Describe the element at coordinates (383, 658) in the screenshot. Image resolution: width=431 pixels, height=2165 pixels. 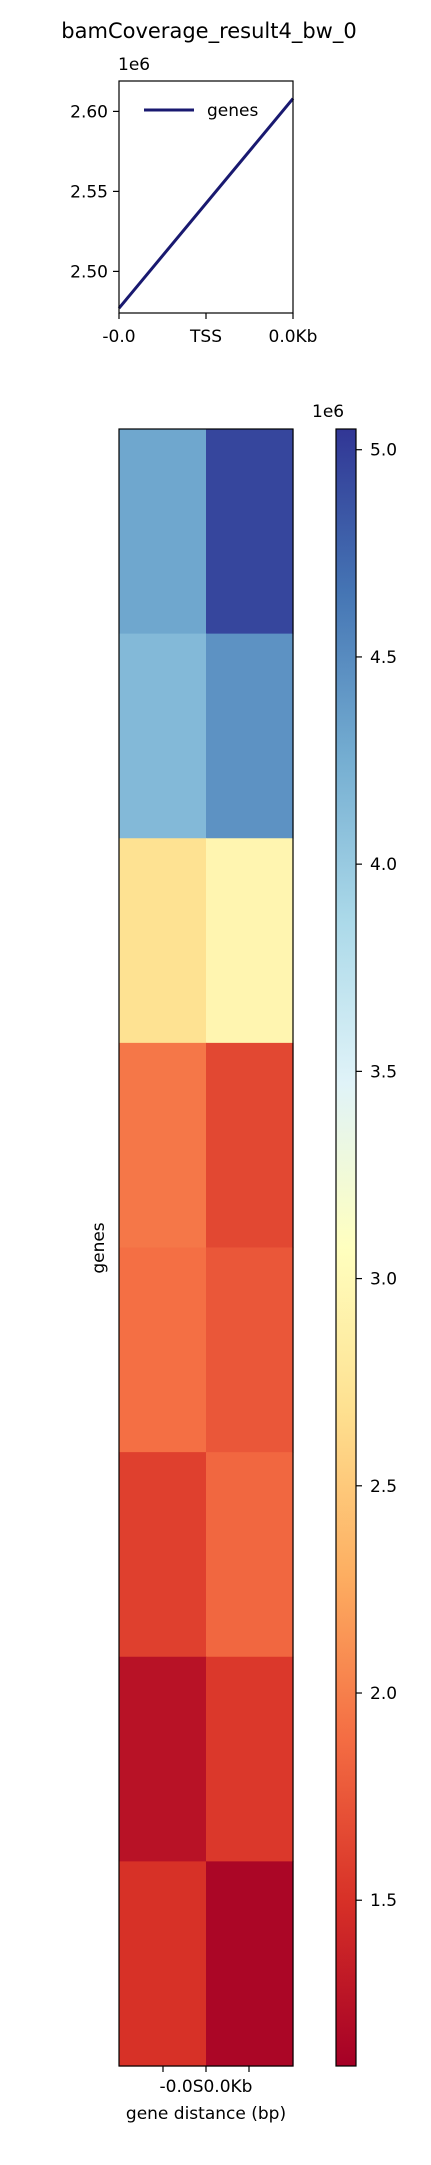
I see `colorbar-tick-label: 4.5` at that location.